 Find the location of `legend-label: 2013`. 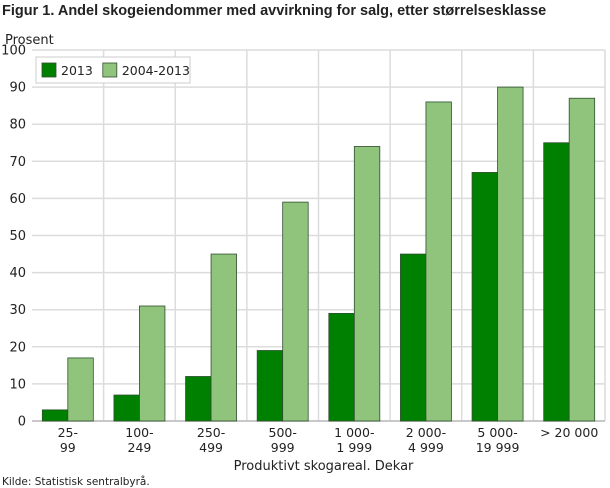

legend-label: 2013 is located at coordinates (77, 70).